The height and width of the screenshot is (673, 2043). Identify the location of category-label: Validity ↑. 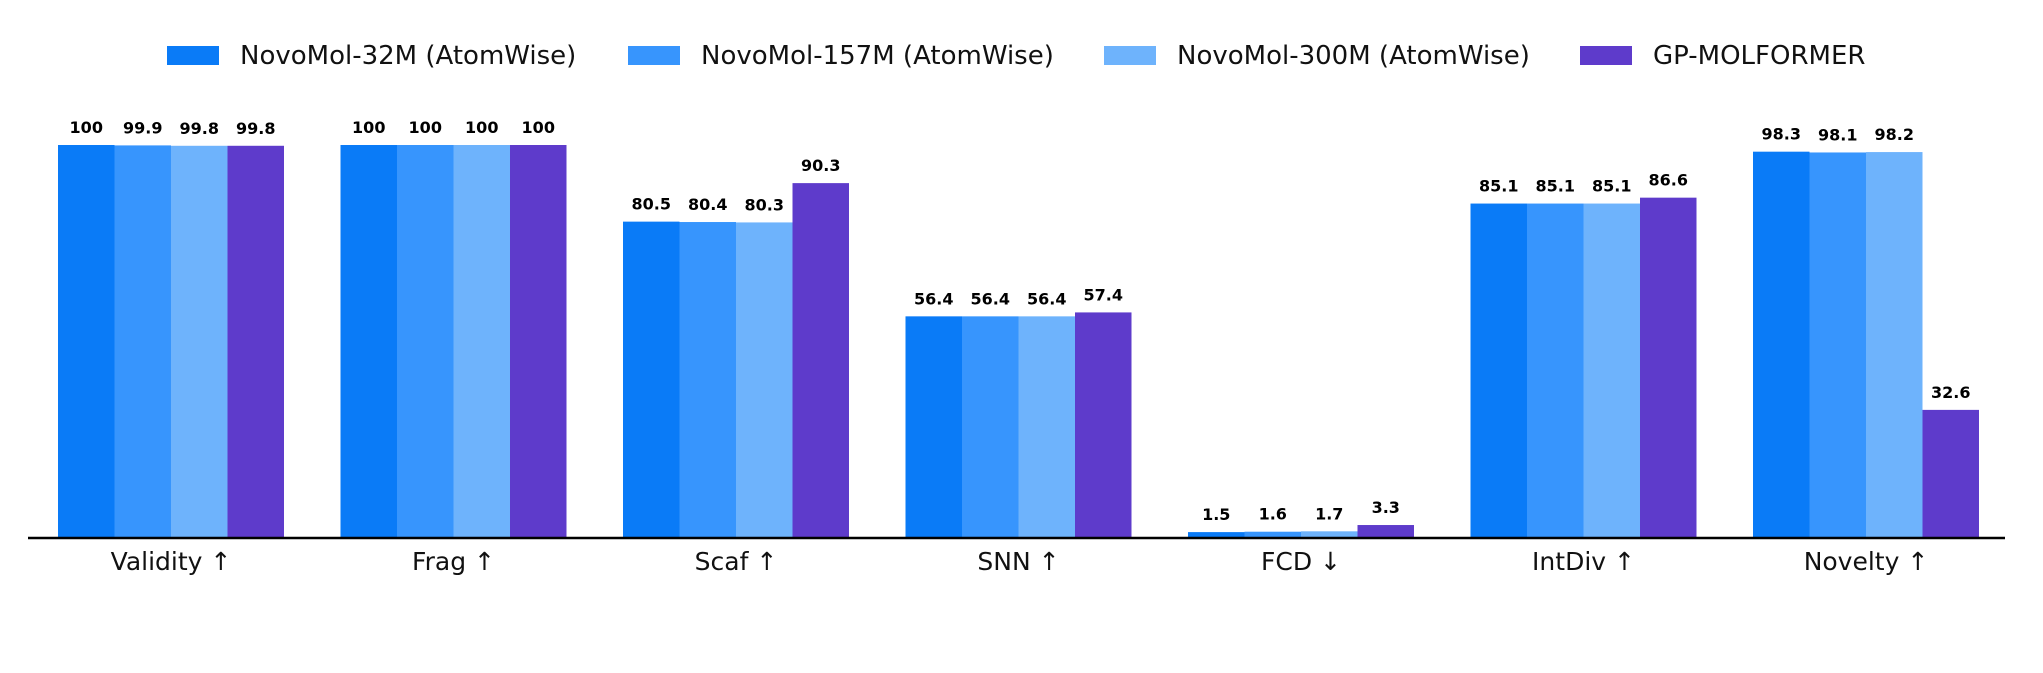
(171, 561).